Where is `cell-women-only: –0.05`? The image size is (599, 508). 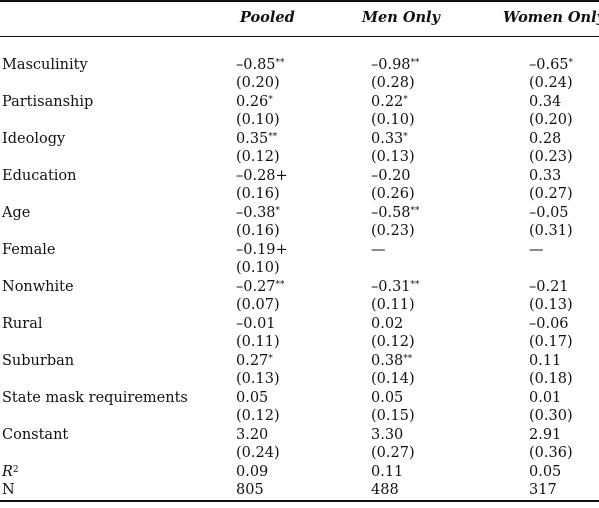 cell-women-only: –0.05 is located at coordinates (549, 213).